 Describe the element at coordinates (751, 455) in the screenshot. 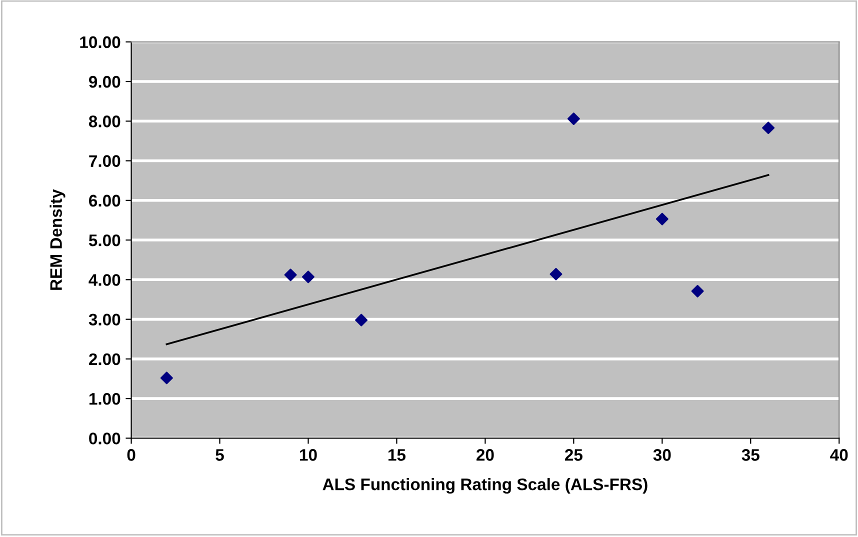

I see `x-tick-label: 35` at that location.